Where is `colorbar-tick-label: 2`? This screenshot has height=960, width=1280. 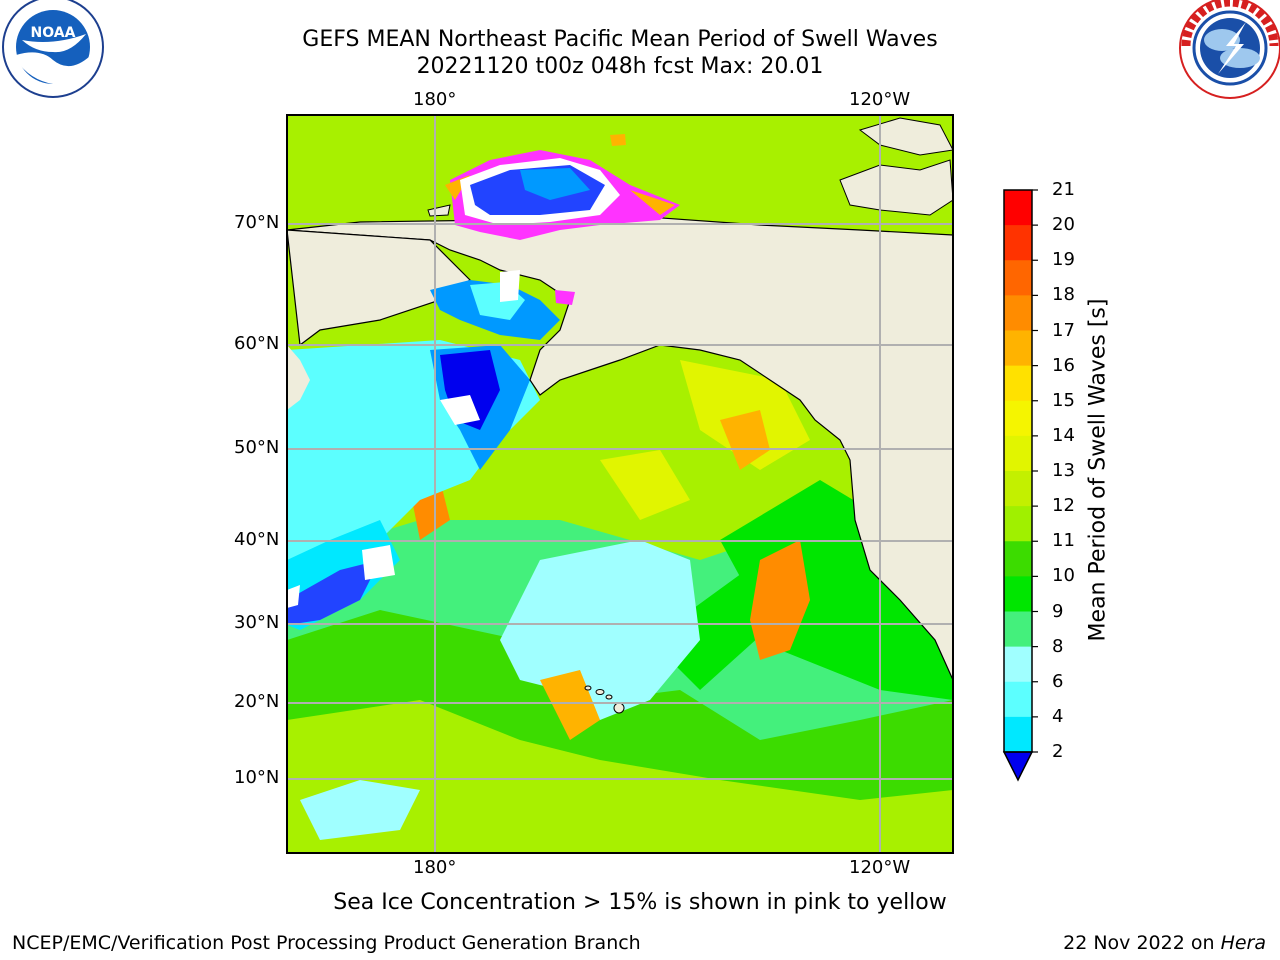 colorbar-tick-label: 2 is located at coordinates (1058, 751).